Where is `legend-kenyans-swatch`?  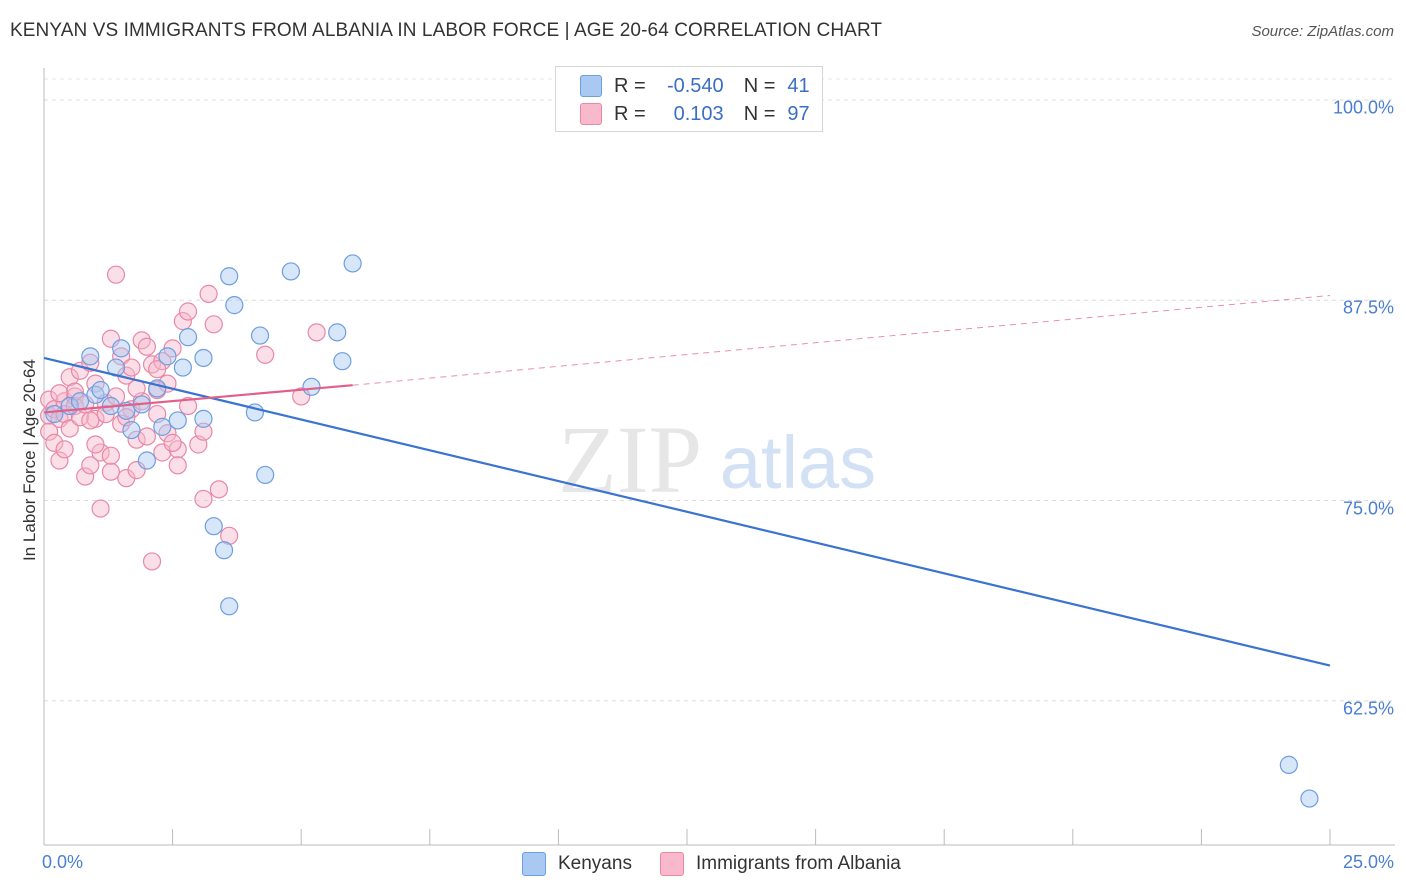
legend-kenyans-swatch is located at coordinates (534, 864).